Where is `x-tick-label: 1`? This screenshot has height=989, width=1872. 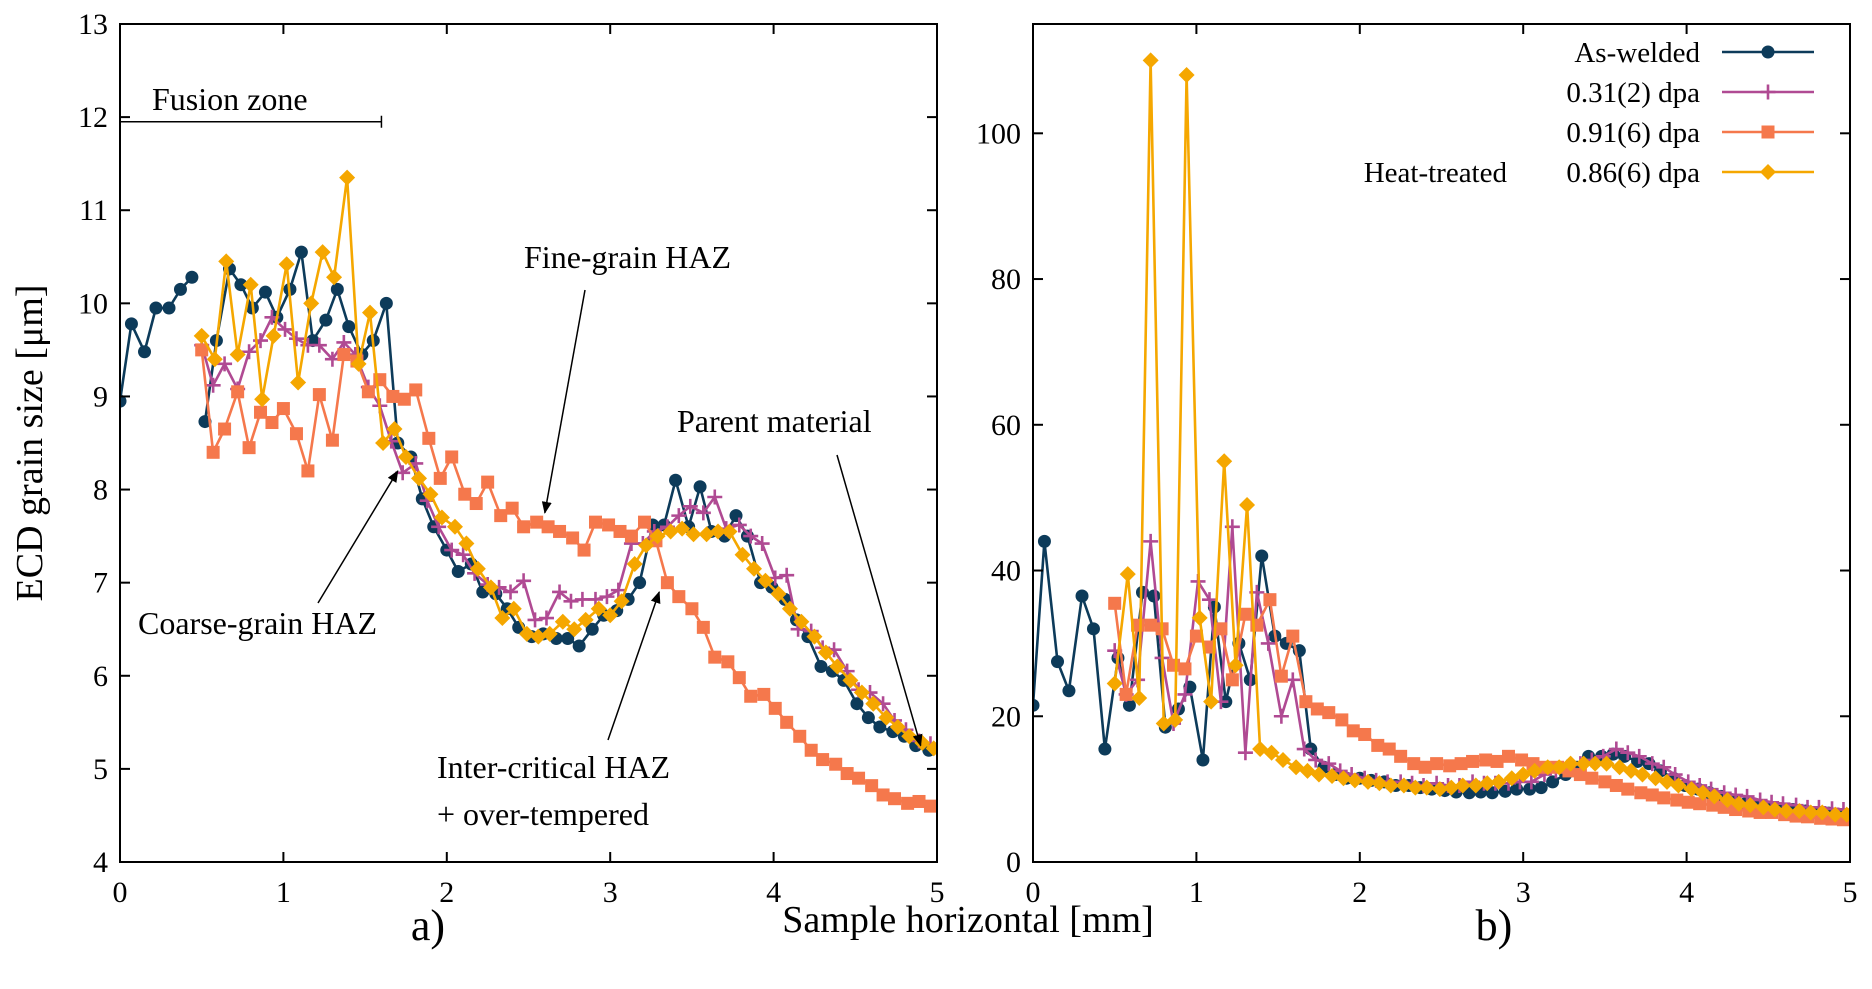
x-tick-label: 1 is located at coordinates (1196, 892).